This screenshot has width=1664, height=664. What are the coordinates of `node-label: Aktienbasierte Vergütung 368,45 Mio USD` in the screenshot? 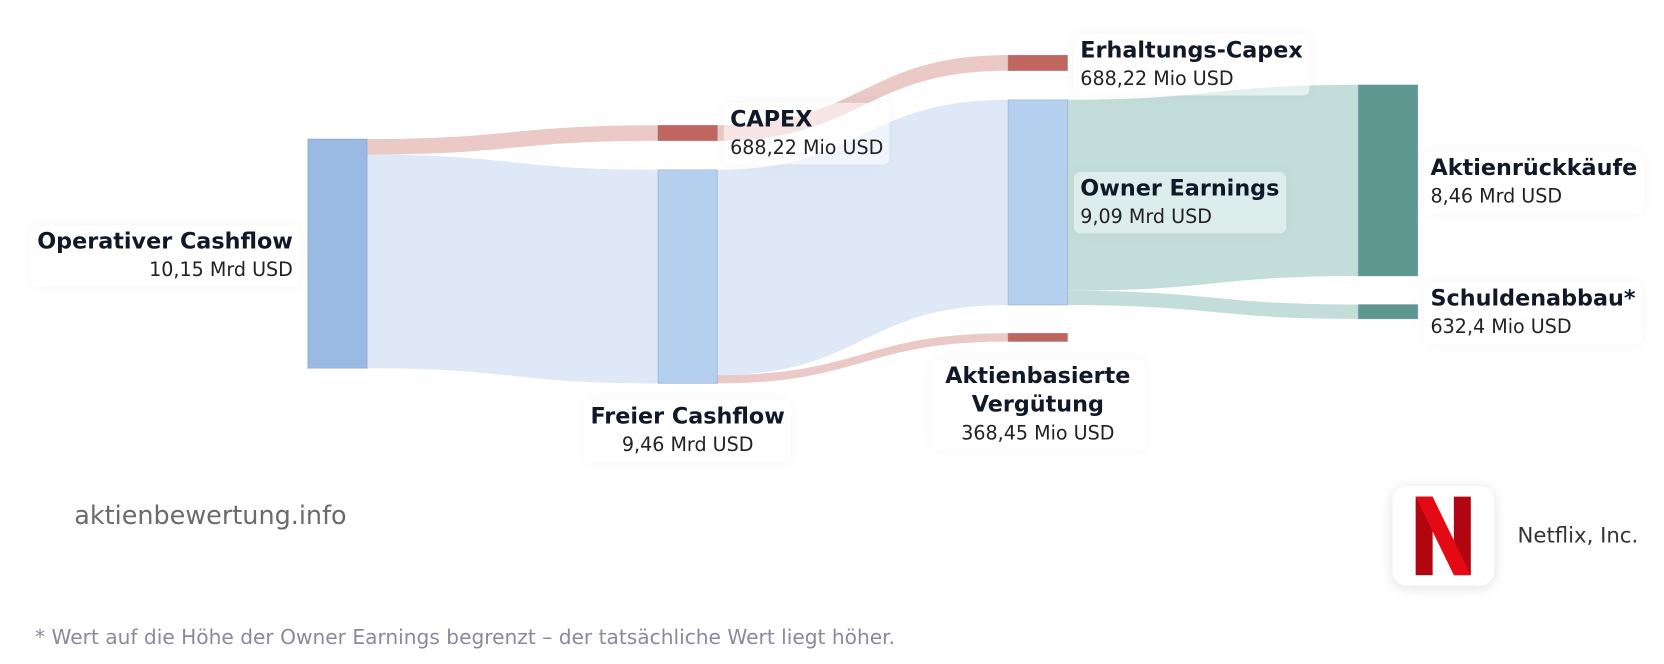 It's located at (1038, 404).